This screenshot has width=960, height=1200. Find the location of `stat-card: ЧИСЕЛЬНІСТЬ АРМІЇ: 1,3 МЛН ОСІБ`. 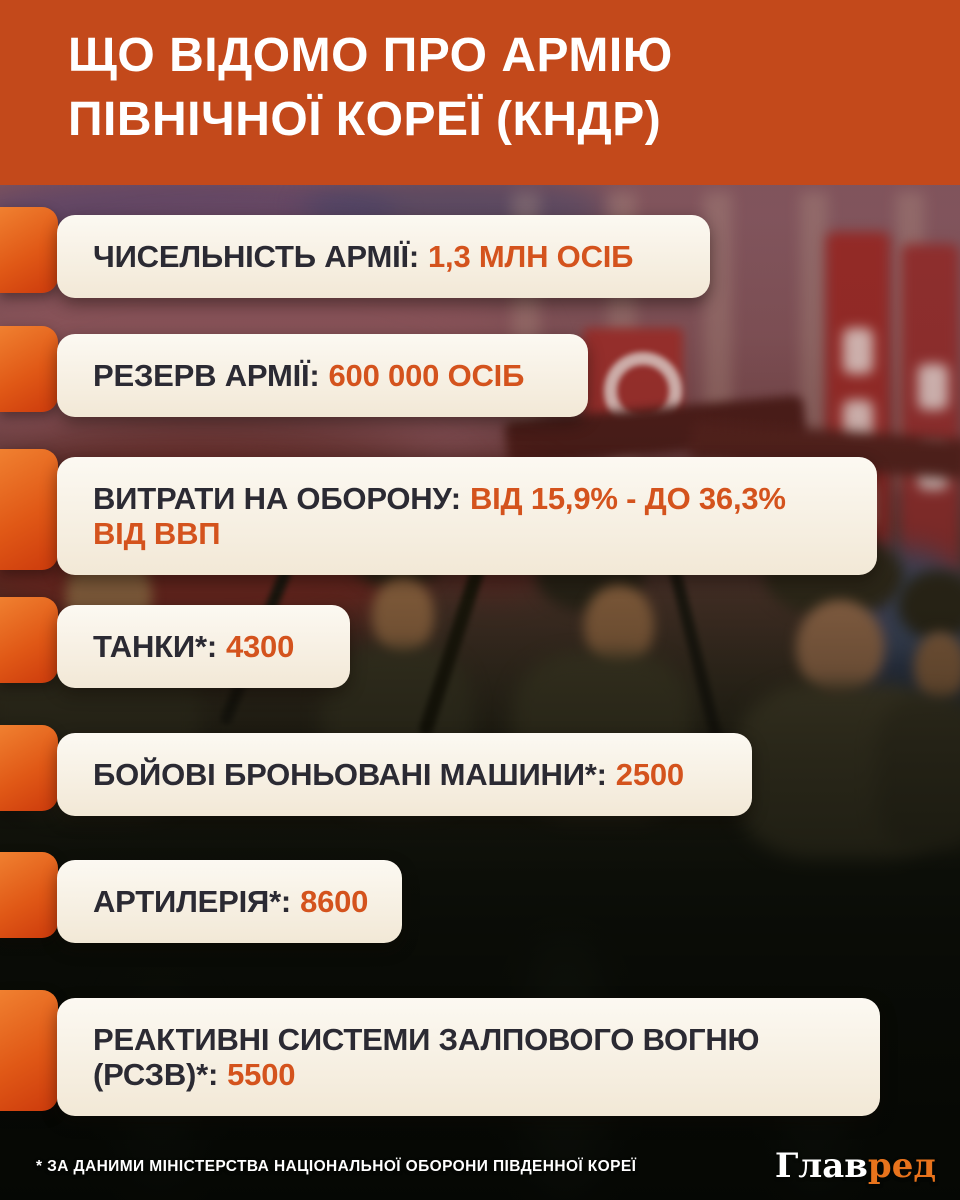

stat-card: ЧИСЕЛЬНІСТЬ АРМІЇ: 1,3 МЛН ОСІБ is located at coordinates (383, 256).